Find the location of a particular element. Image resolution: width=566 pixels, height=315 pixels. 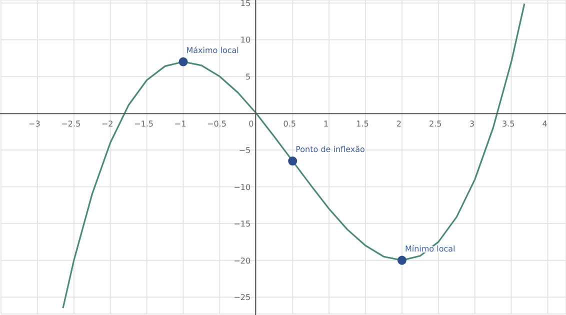

x-tick-label: −1 is located at coordinates (180, 124).